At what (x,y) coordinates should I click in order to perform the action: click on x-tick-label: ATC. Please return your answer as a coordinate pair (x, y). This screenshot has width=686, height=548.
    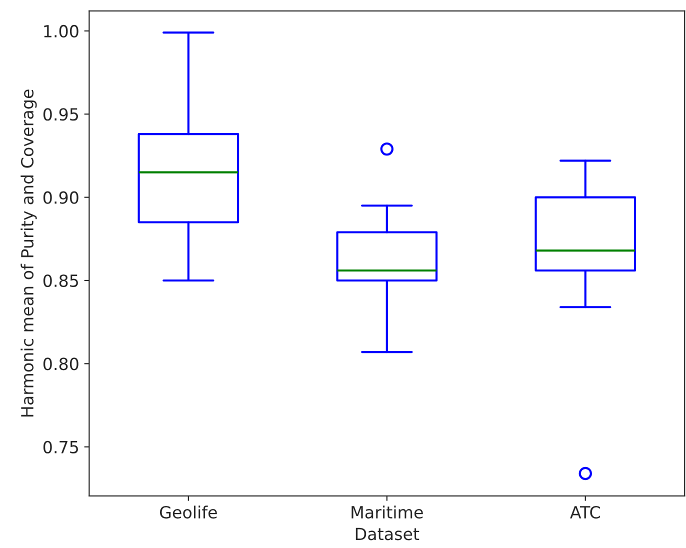
    Looking at the image, I should click on (585, 512).